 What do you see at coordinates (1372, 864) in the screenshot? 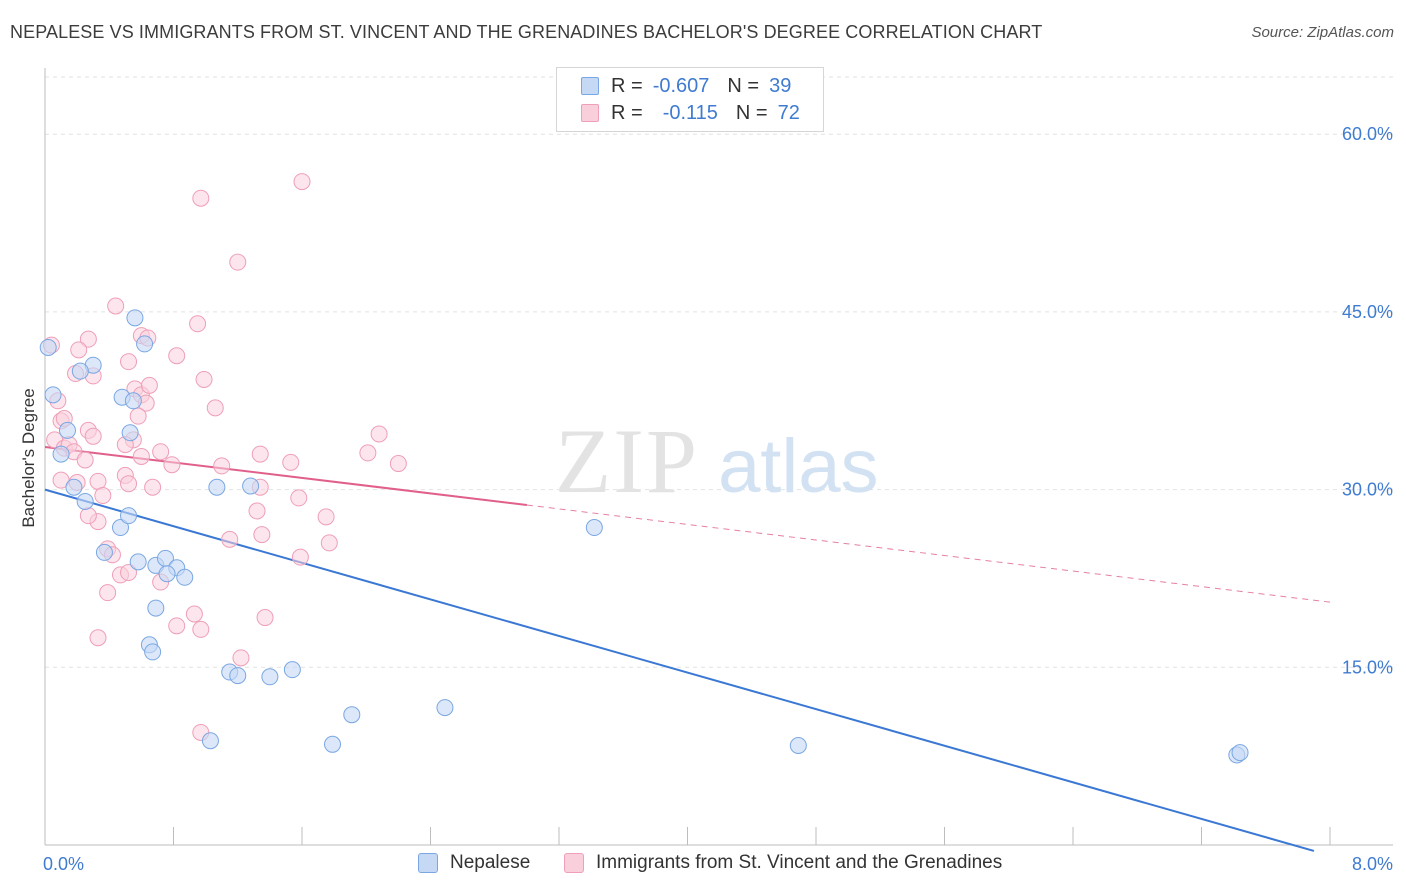
I see `x-tick-label: 8.0%` at bounding box center [1372, 864].